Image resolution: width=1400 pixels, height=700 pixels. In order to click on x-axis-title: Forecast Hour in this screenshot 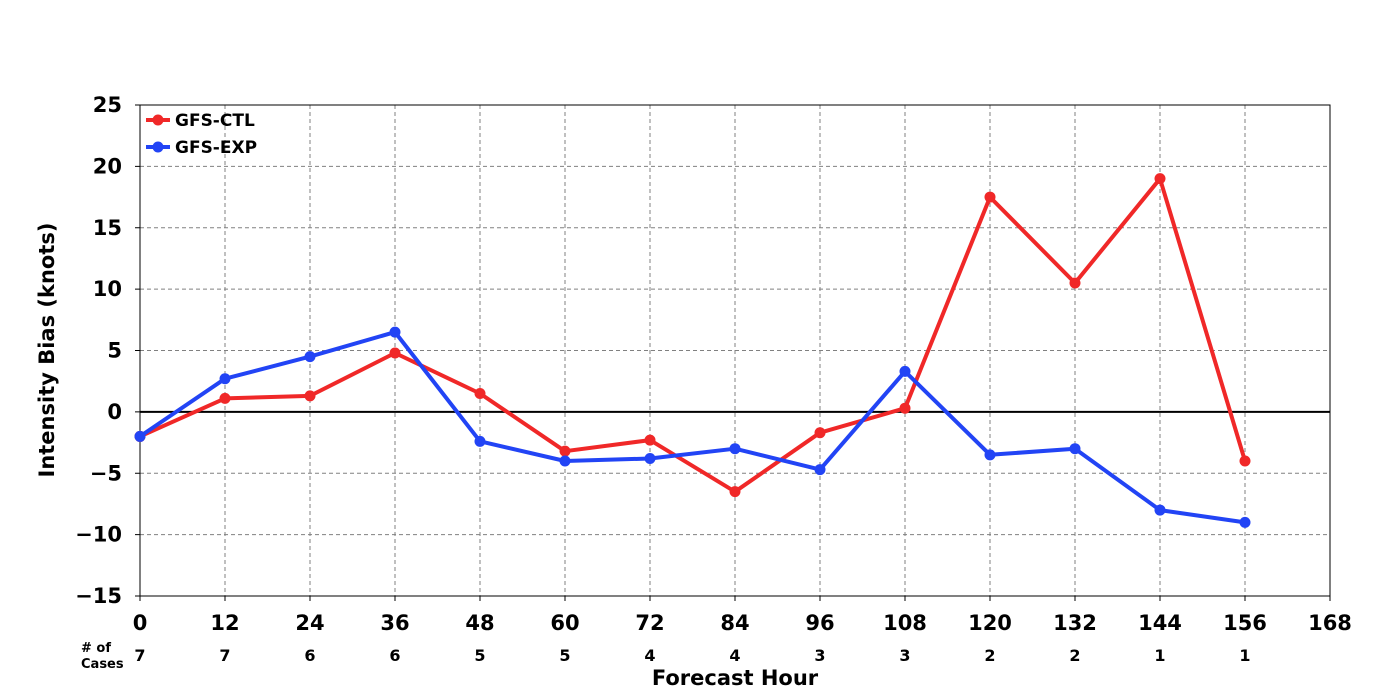, I will do `click(735, 678)`.